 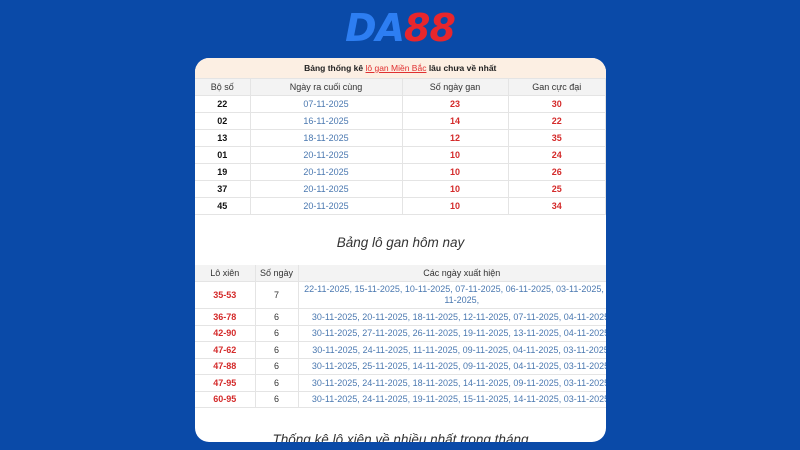 I want to click on gan-cuc-dai: 22, so click(x=557, y=121).